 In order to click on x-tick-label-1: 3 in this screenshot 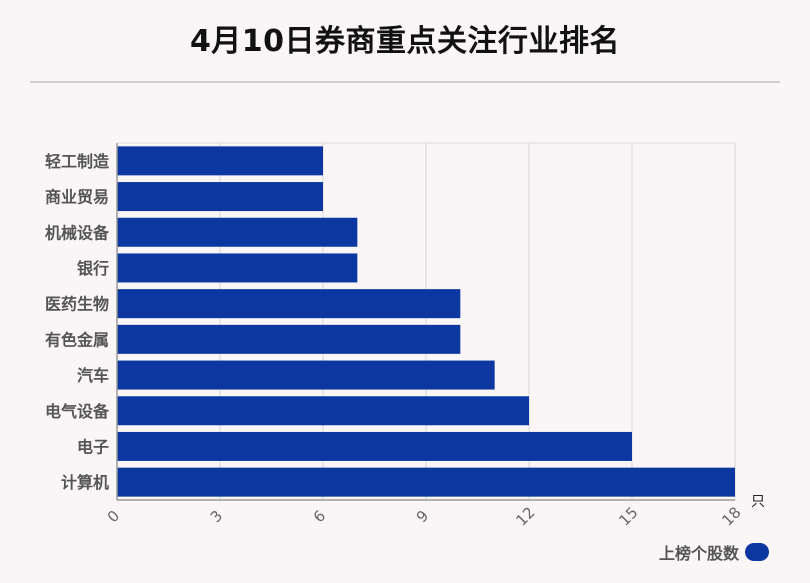, I will do `click(216, 516)`.